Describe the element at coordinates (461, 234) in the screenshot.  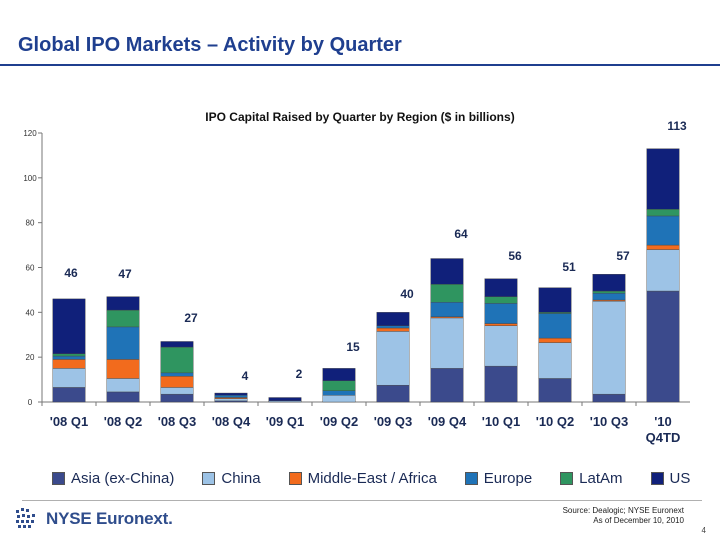
I see `total-data-label: 64` at that location.